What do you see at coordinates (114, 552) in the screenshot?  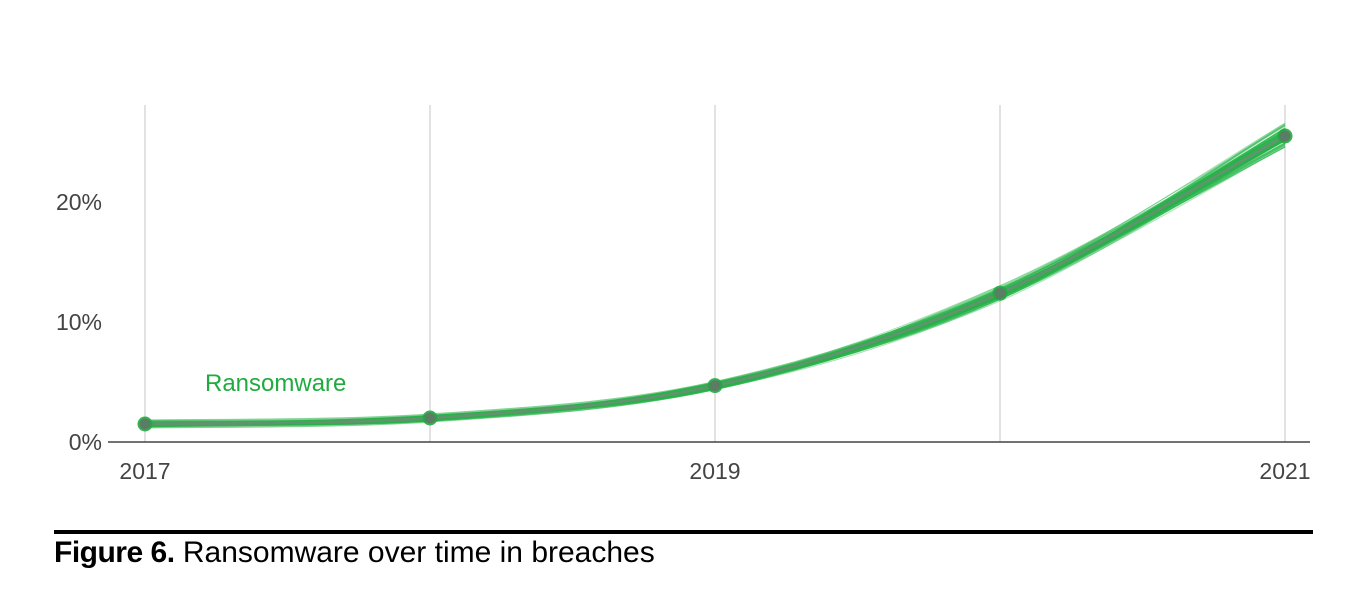 I see `caption-figure-number: Figure 6.` at bounding box center [114, 552].